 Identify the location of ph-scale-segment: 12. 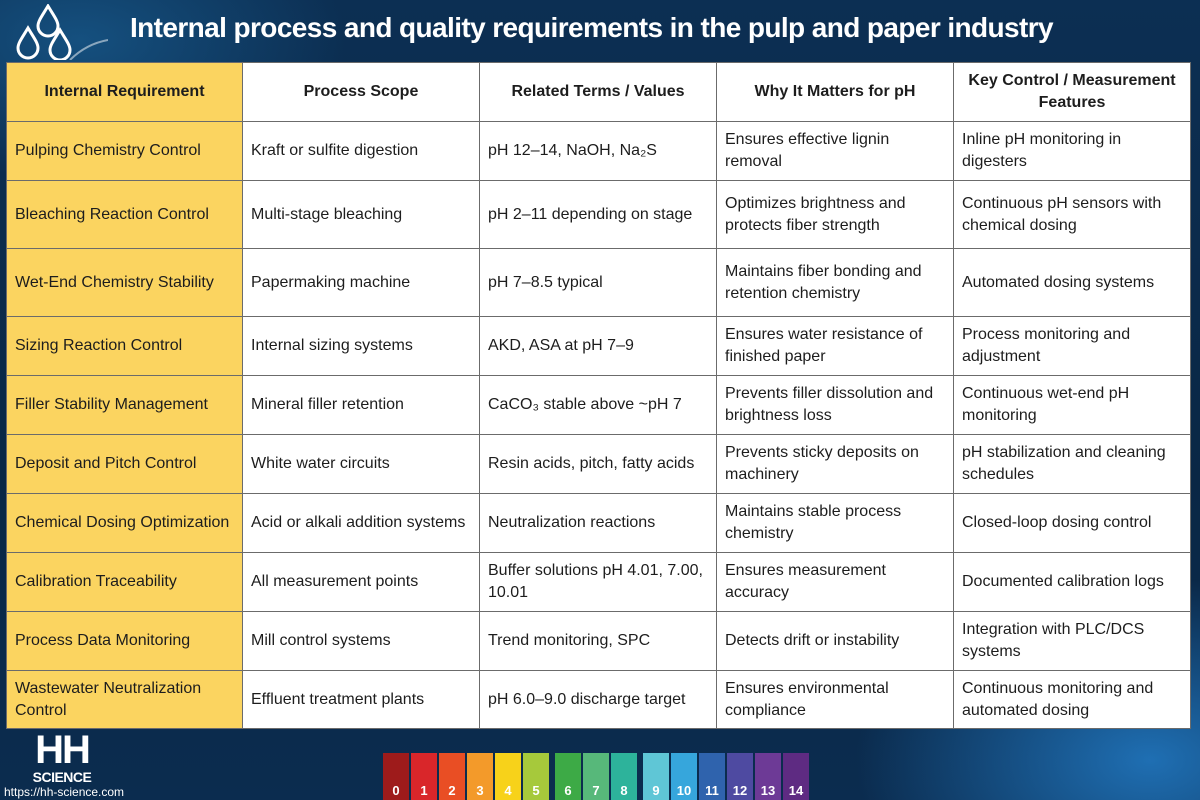
(740, 776).